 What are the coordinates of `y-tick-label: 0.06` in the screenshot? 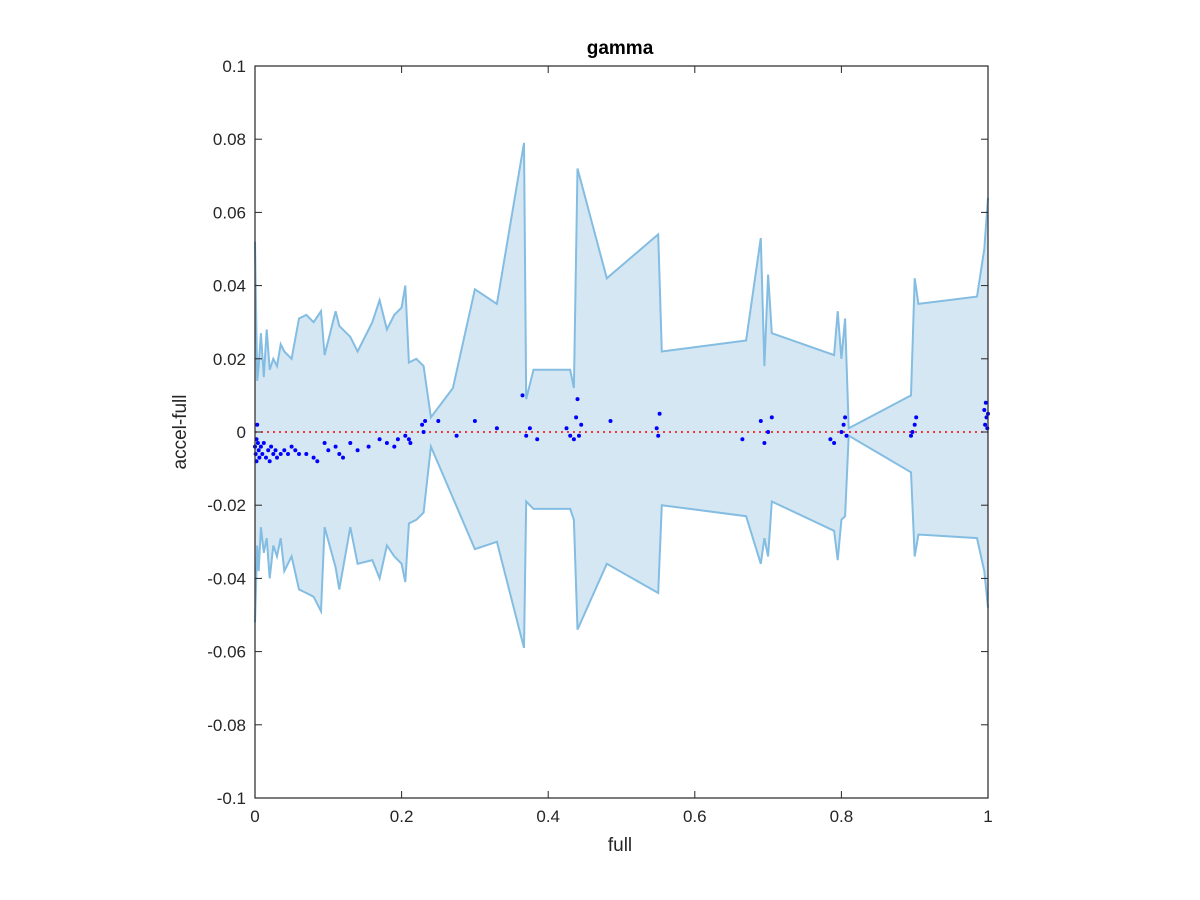 It's located at (229, 212).